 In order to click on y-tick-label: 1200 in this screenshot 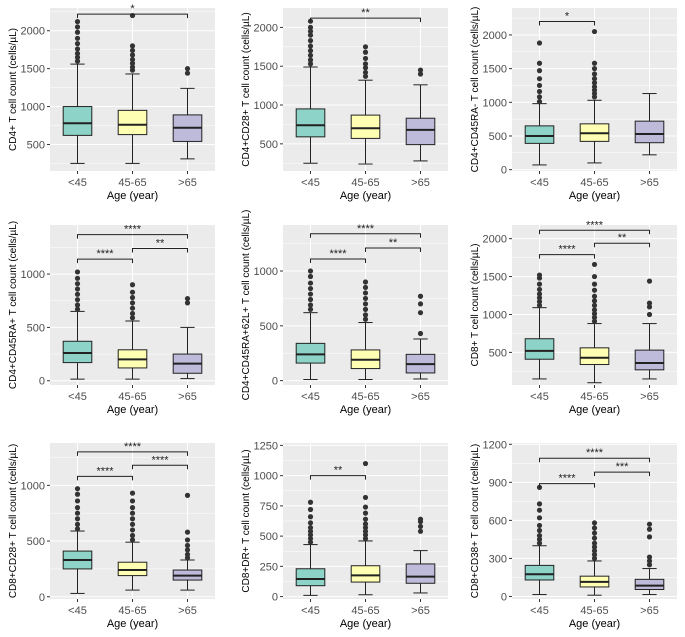, I will do `click(495, 445)`.